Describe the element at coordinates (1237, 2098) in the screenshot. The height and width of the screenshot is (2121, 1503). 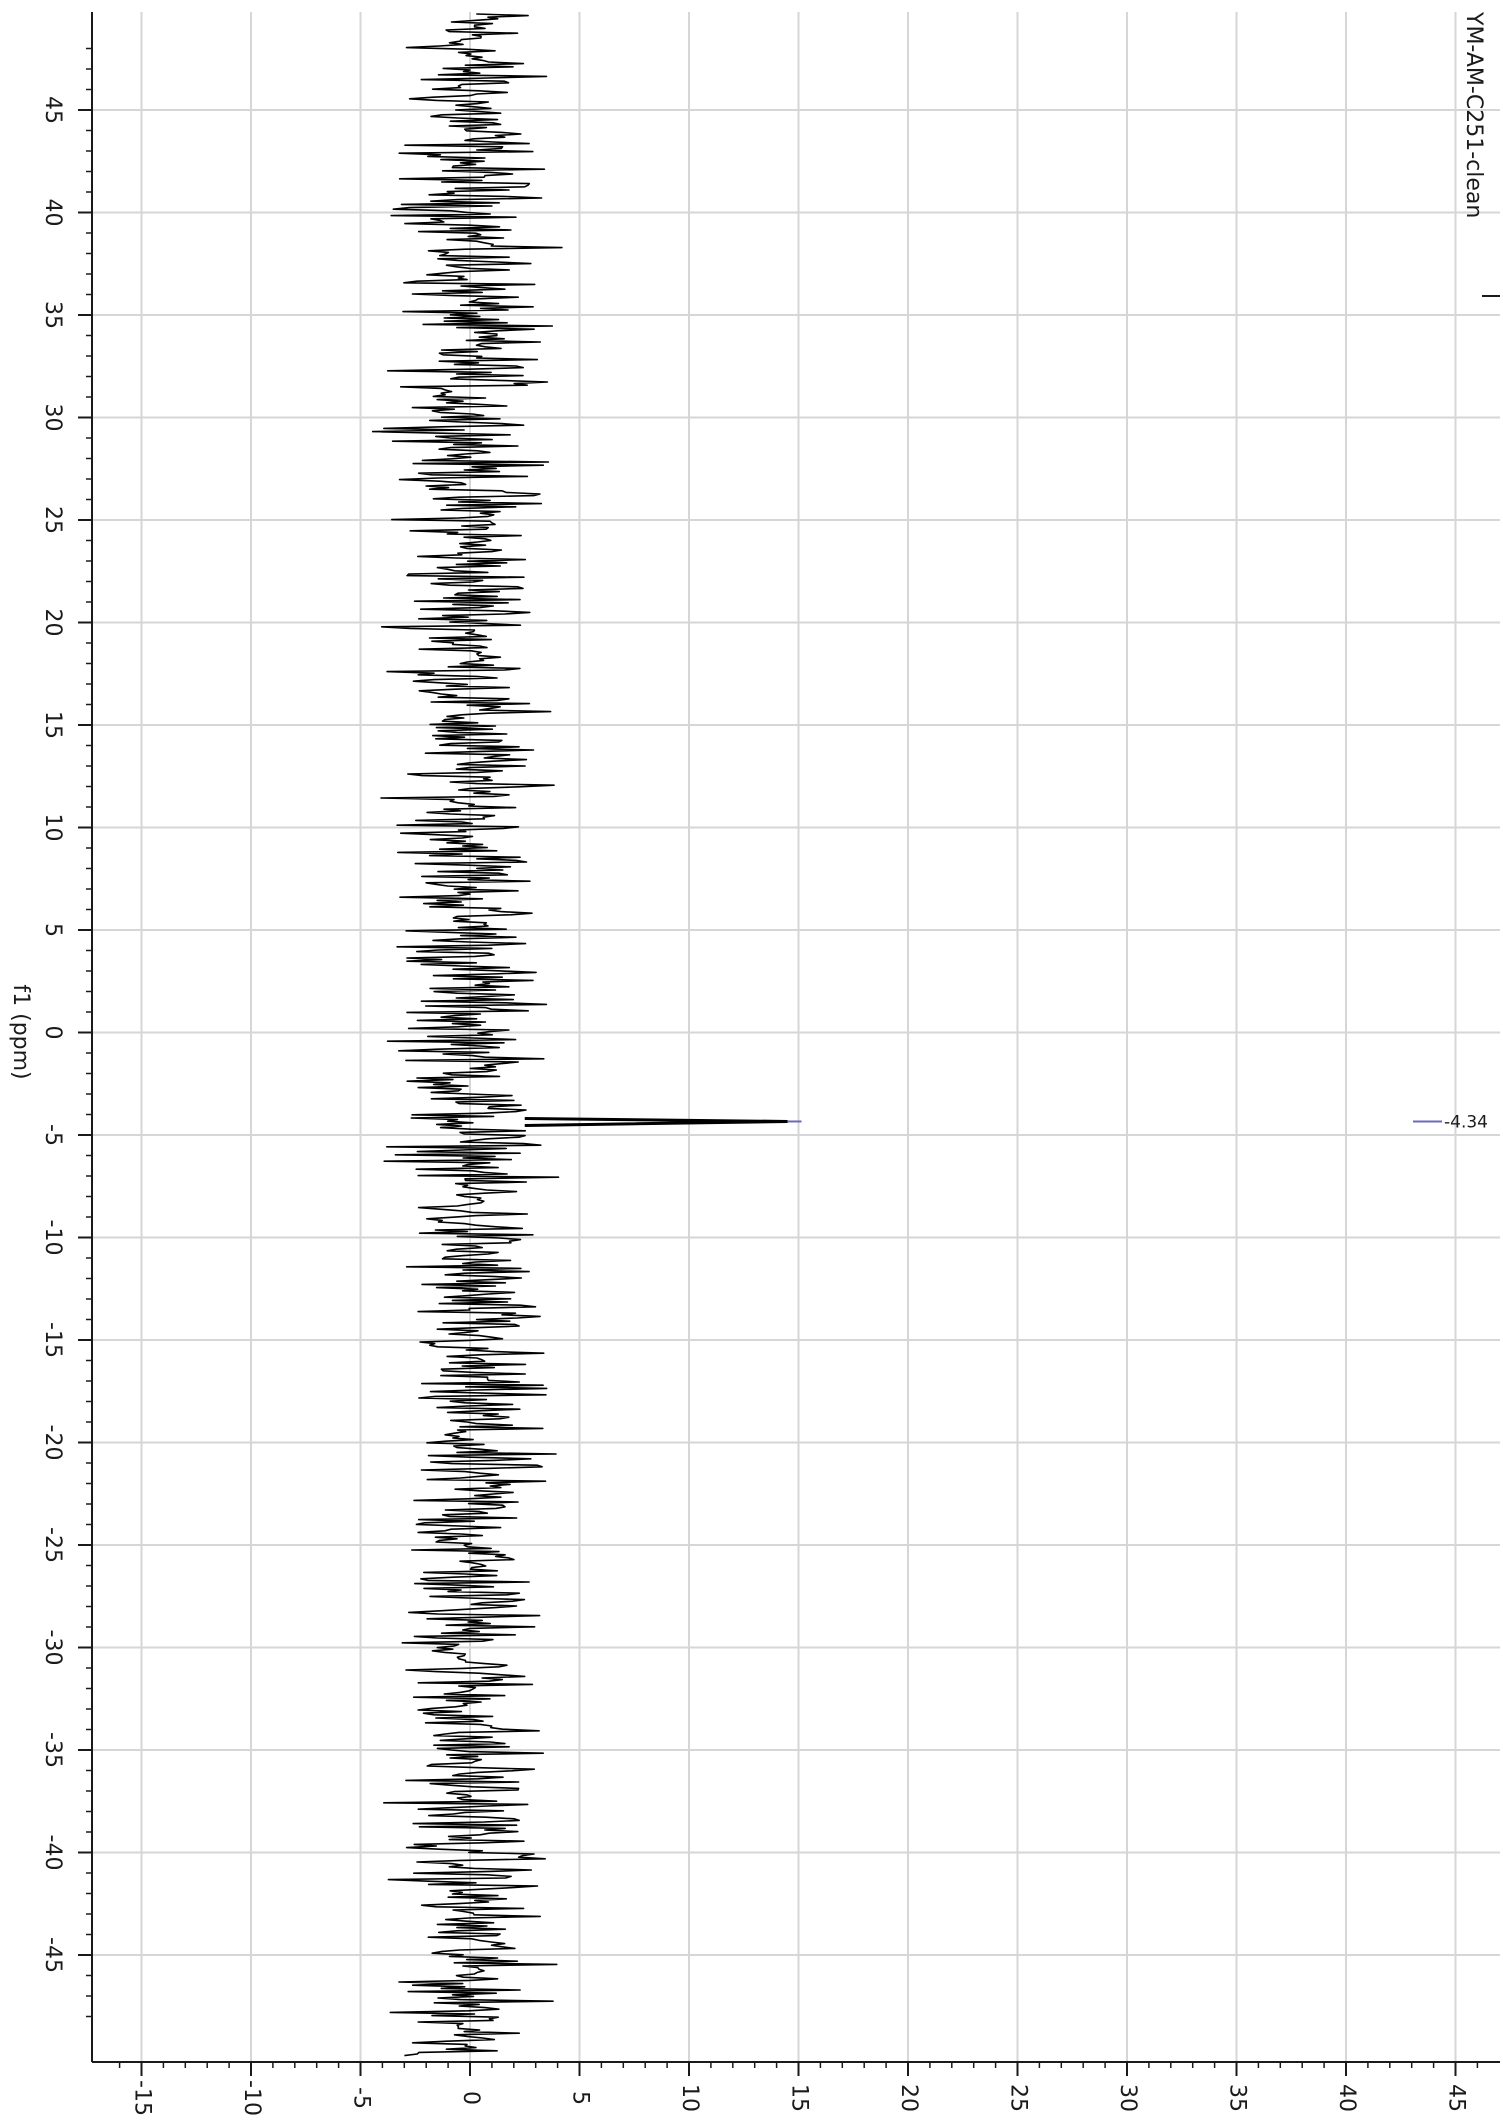
I see `intensity-tick-label: 35` at that location.